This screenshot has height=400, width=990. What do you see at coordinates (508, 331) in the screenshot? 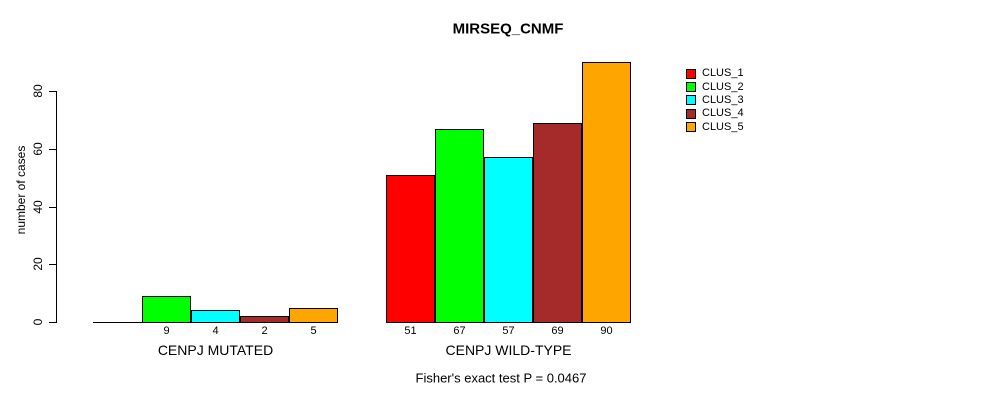
I see `bar-value-label: 57` at bounding box center [508, 331].